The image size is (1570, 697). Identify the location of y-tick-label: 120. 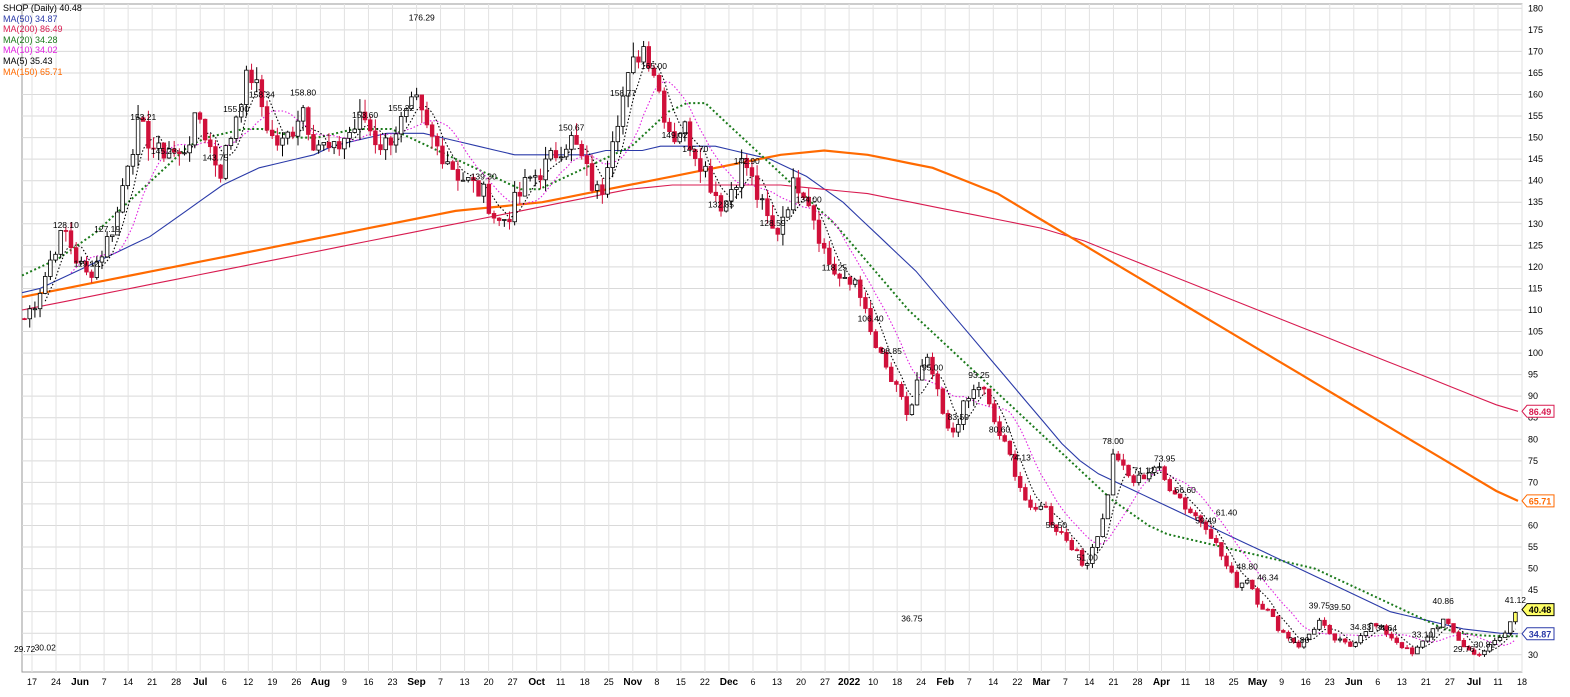
(1535, 267).